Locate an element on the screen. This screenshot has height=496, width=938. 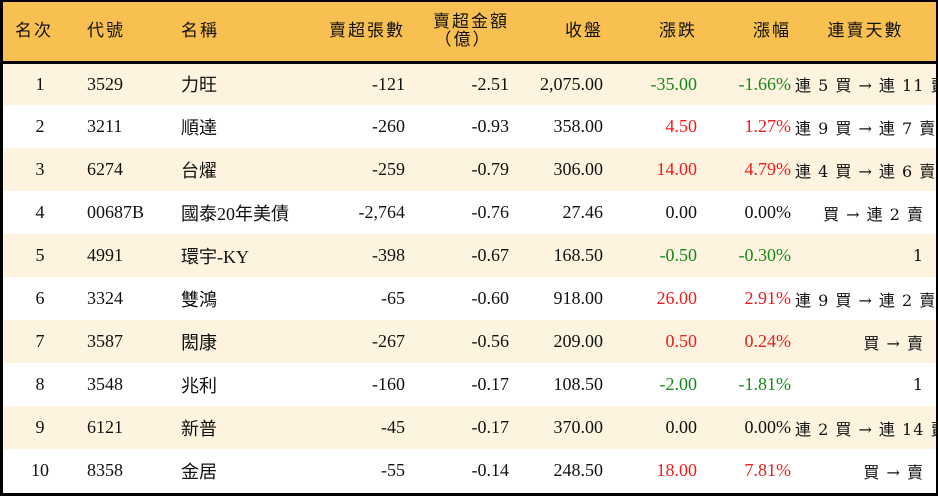
cell-code: 3324 is located at coordinates (105, 298).